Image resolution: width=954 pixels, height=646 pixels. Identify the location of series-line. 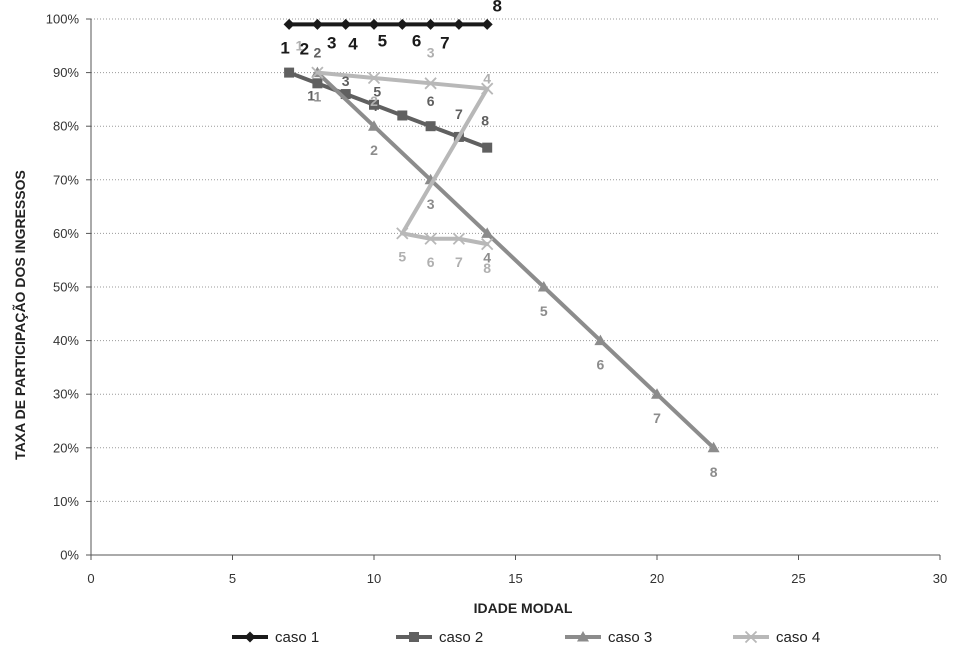
(402, 158).